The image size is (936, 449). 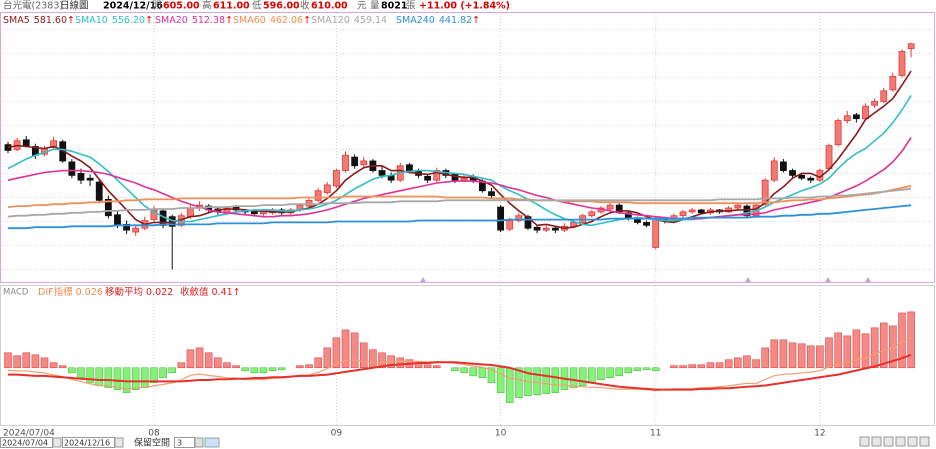 What do you see at coordinates (119, 442) in the screenshot?
I see `end-date-dropdown` at bounding box center [119, 442].